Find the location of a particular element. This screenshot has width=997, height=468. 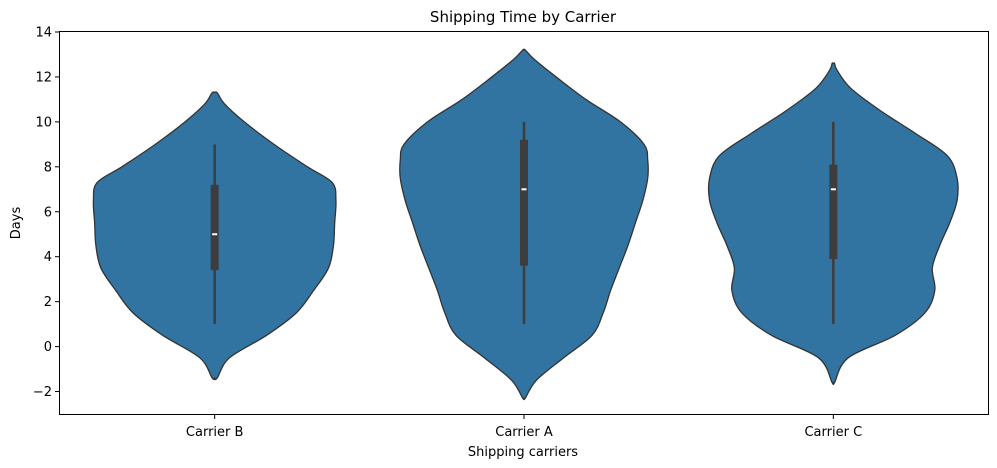

y-axis: −2 0 2 4 6 8 10 12 14 is located at coordinates (46, 213).